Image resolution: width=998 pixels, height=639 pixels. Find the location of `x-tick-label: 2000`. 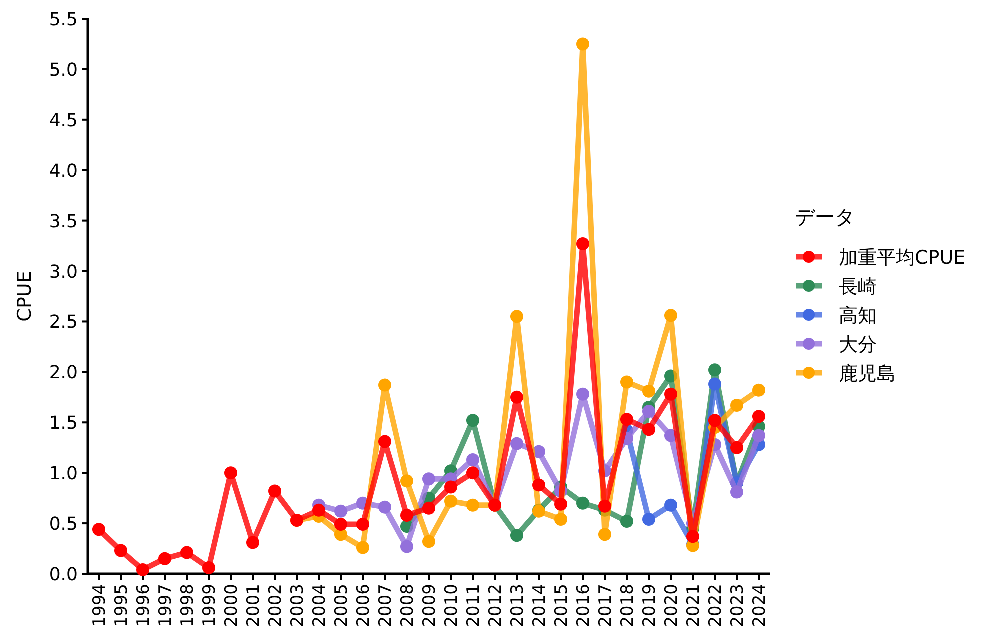

x-tick-label: 2000 is located at coordinates (232, 606).